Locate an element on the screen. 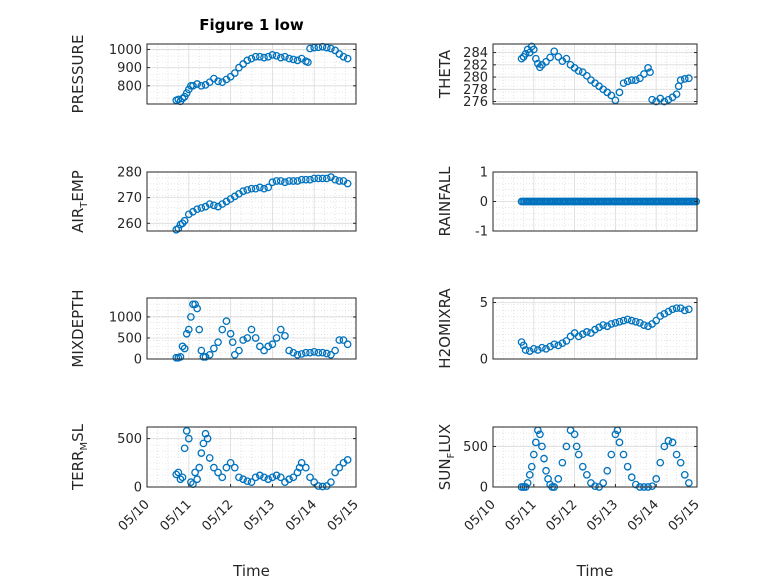 This screenshot has width=778, height=583. x-axis-label: Time is located at coordinates (251, 571).